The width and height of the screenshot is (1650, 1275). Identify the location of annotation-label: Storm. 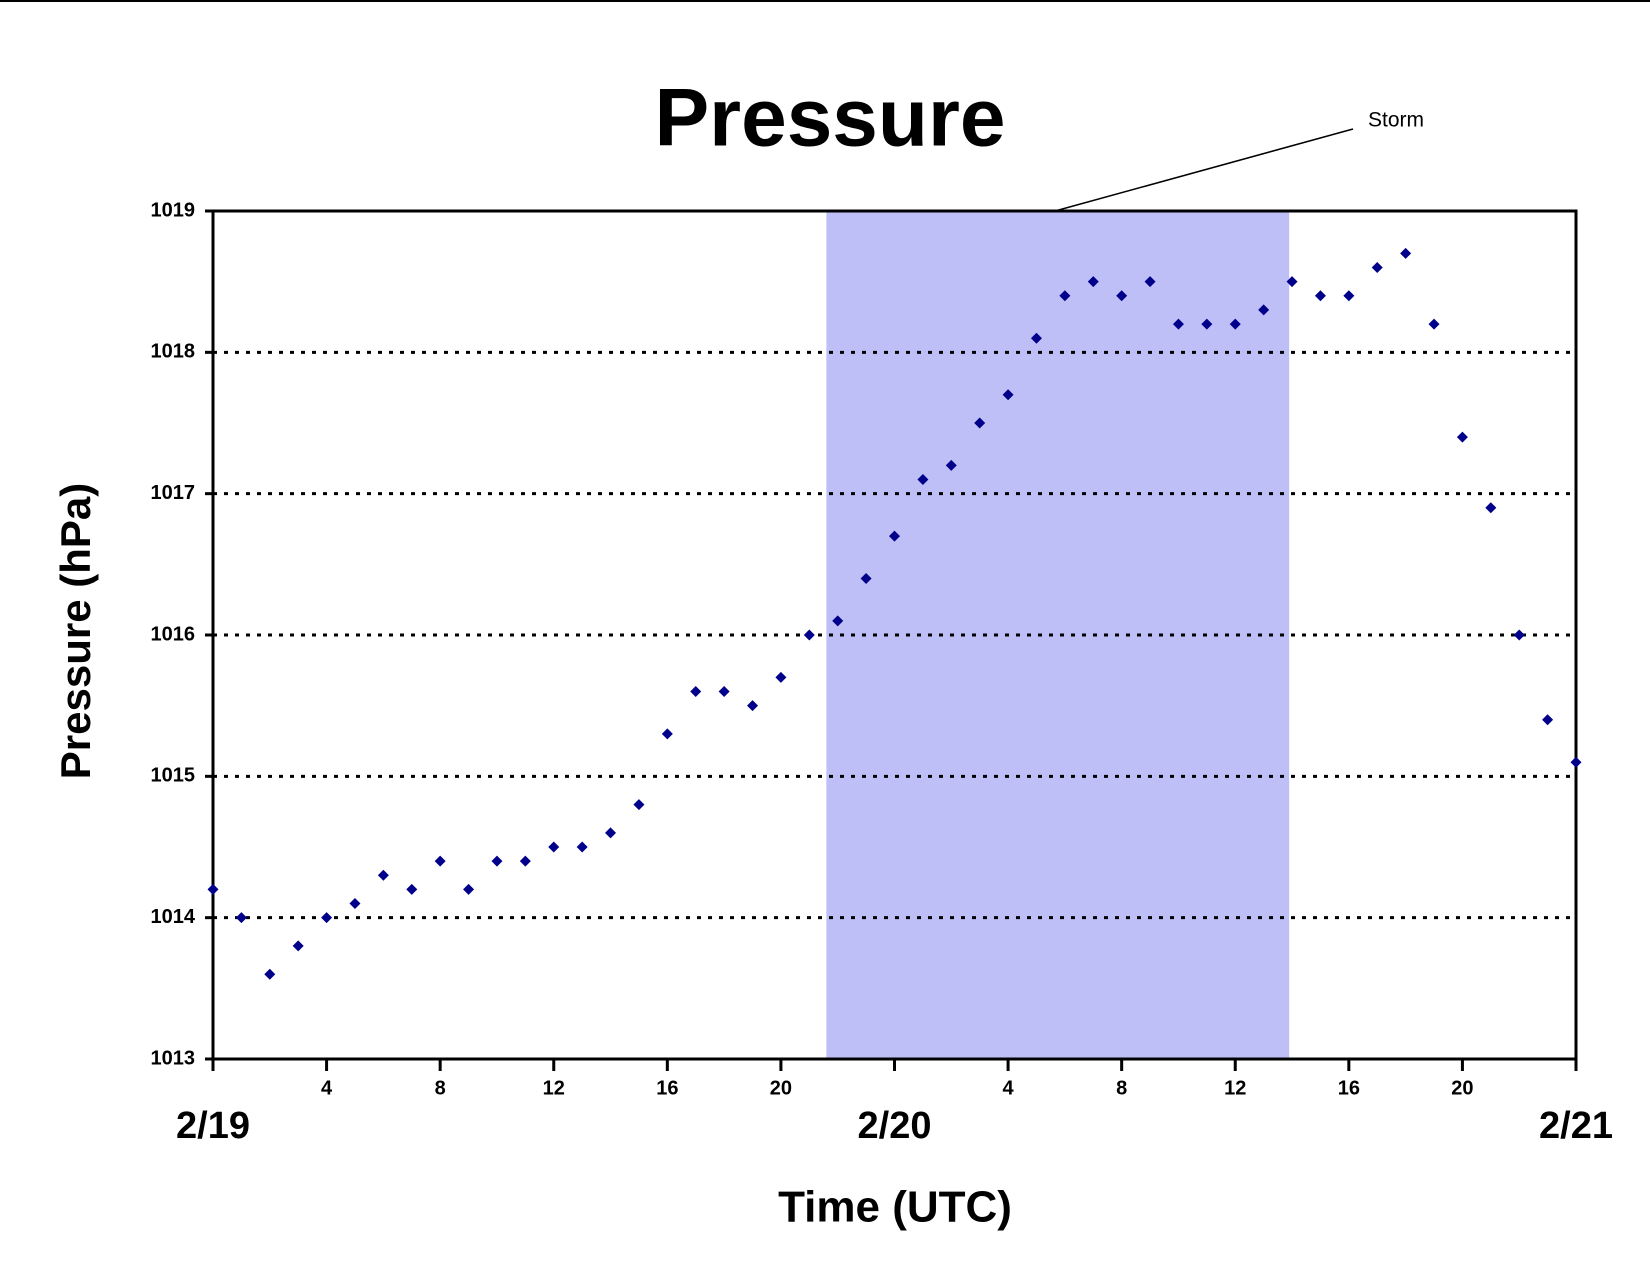
(1396, 120).